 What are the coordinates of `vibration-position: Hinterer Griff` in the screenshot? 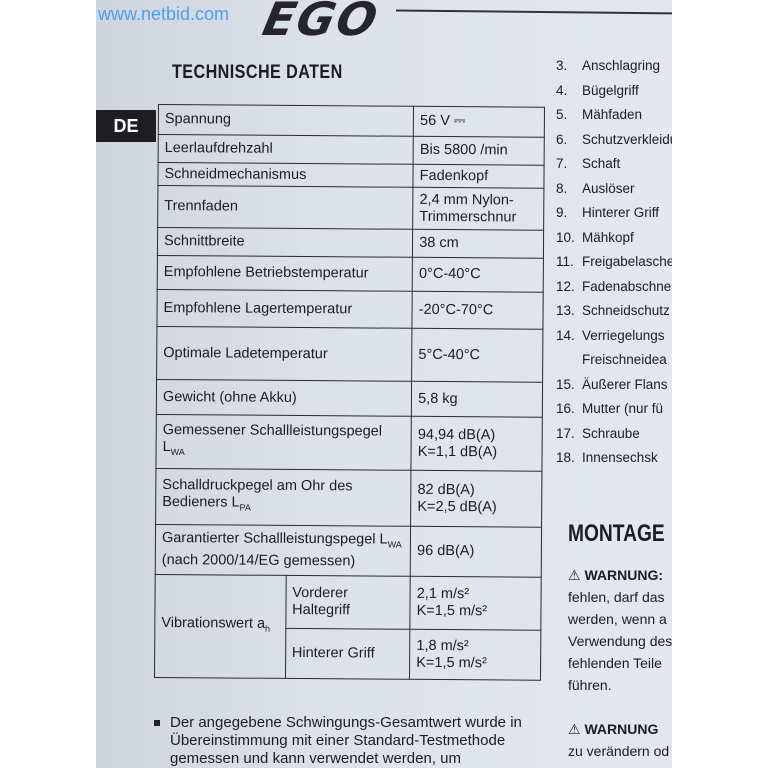 It's located at (348, 654).